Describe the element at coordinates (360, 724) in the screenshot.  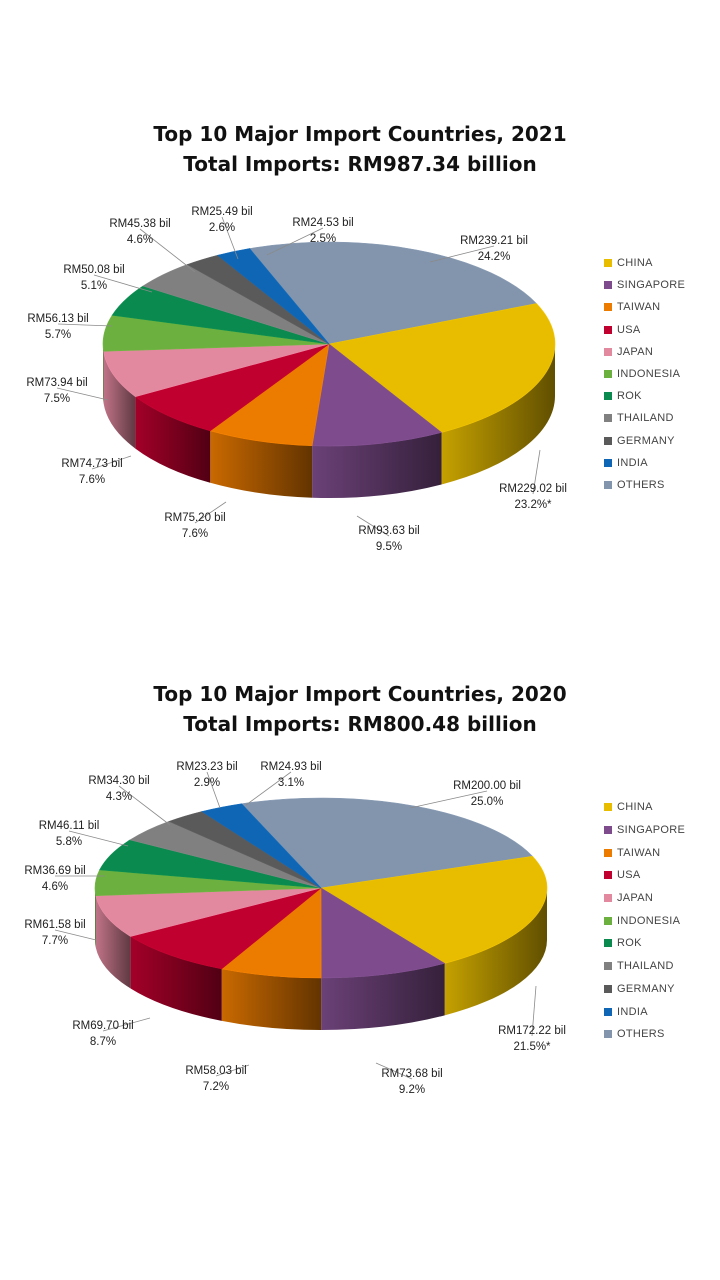
I see `chart-subtitle: Total Imports: RM800.48 billion` at that location.